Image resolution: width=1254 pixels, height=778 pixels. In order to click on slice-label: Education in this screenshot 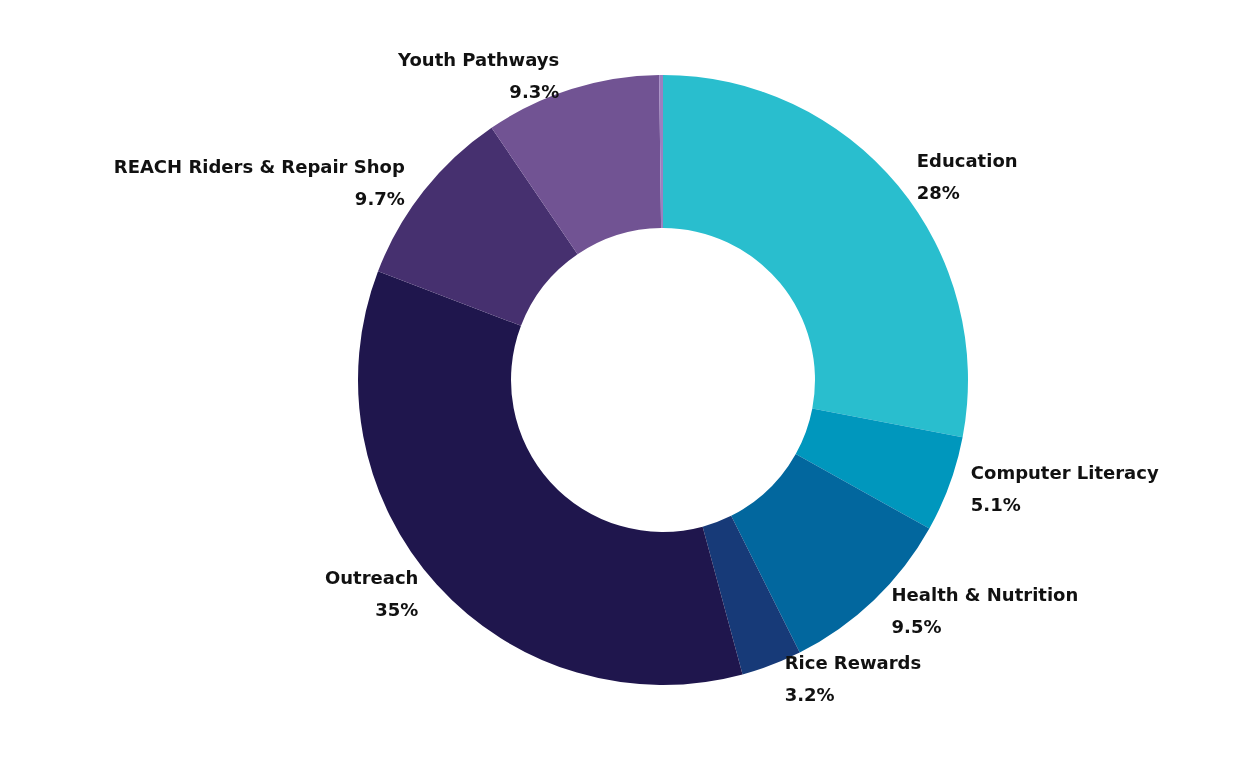, I will do `click(967, 161)`.